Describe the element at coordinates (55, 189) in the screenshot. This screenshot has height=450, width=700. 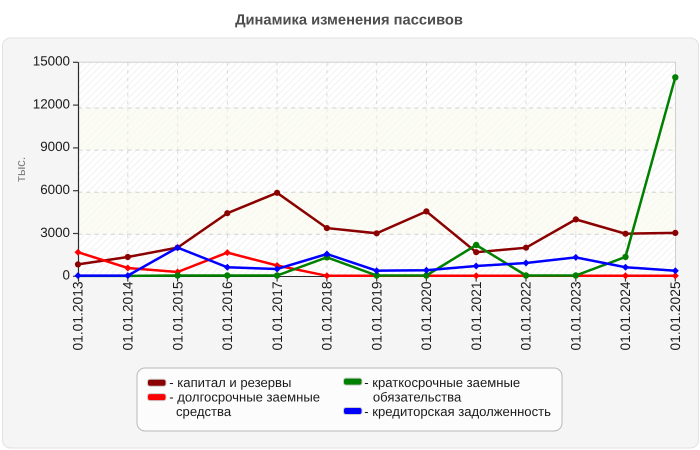
I see `svg-text: 6000` at that location.